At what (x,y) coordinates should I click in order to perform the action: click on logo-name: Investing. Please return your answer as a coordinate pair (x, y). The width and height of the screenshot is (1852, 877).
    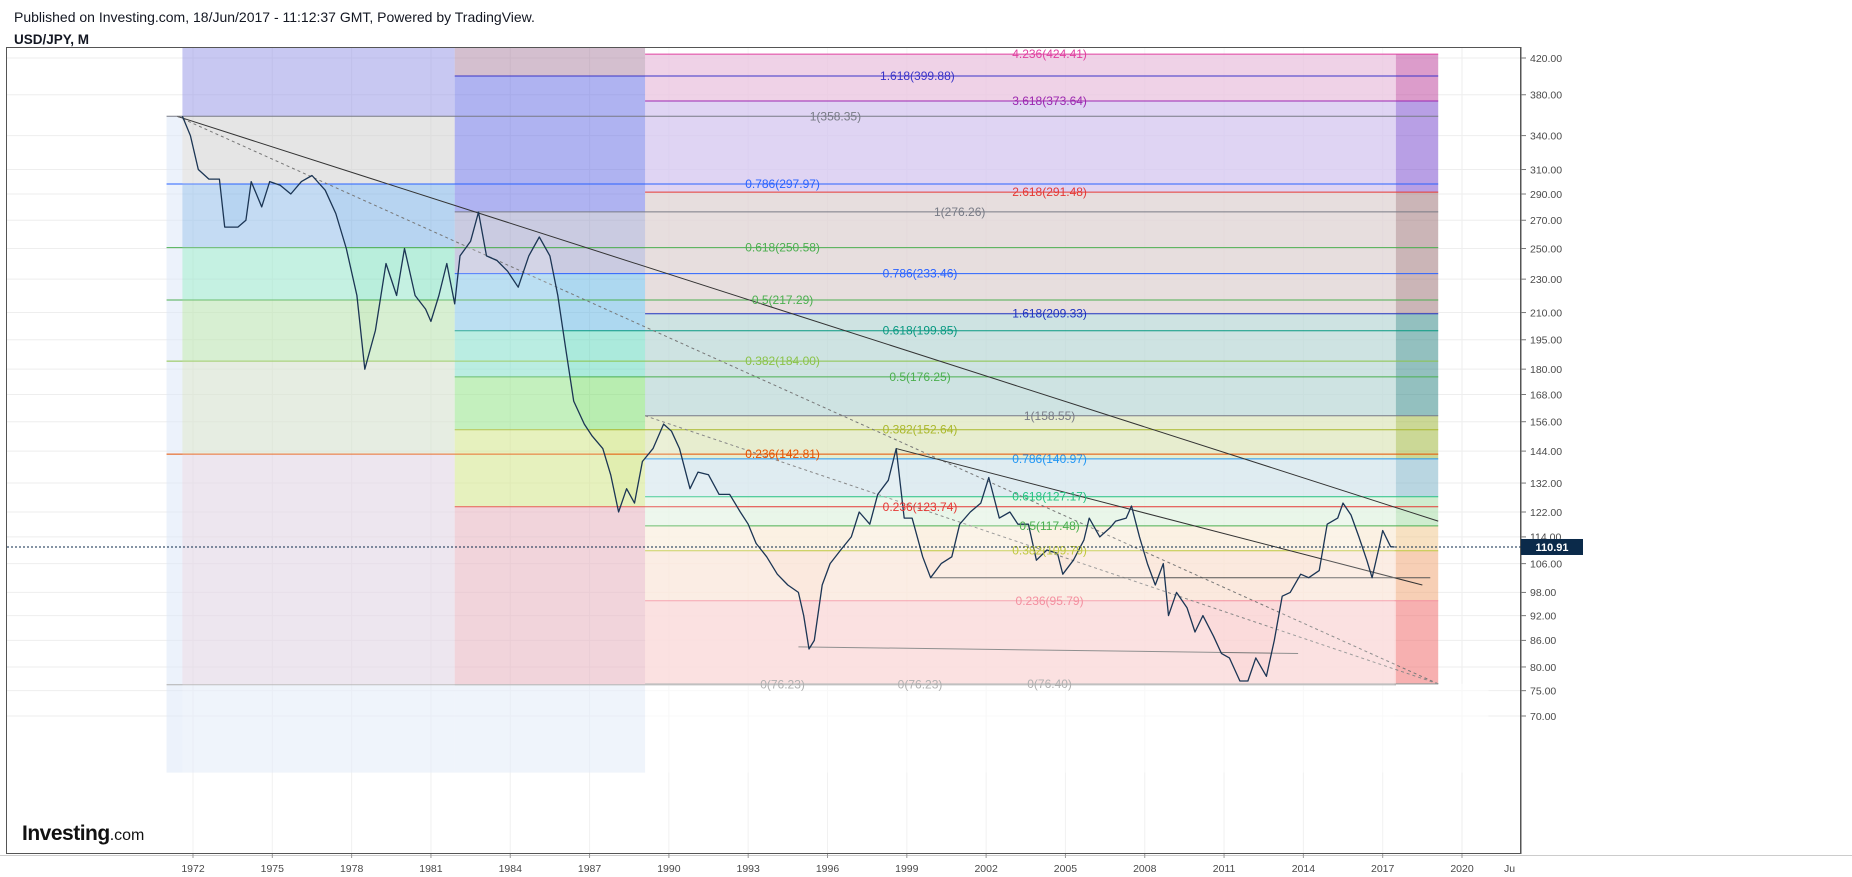
    Looking at the image, I should click on (66, 833).